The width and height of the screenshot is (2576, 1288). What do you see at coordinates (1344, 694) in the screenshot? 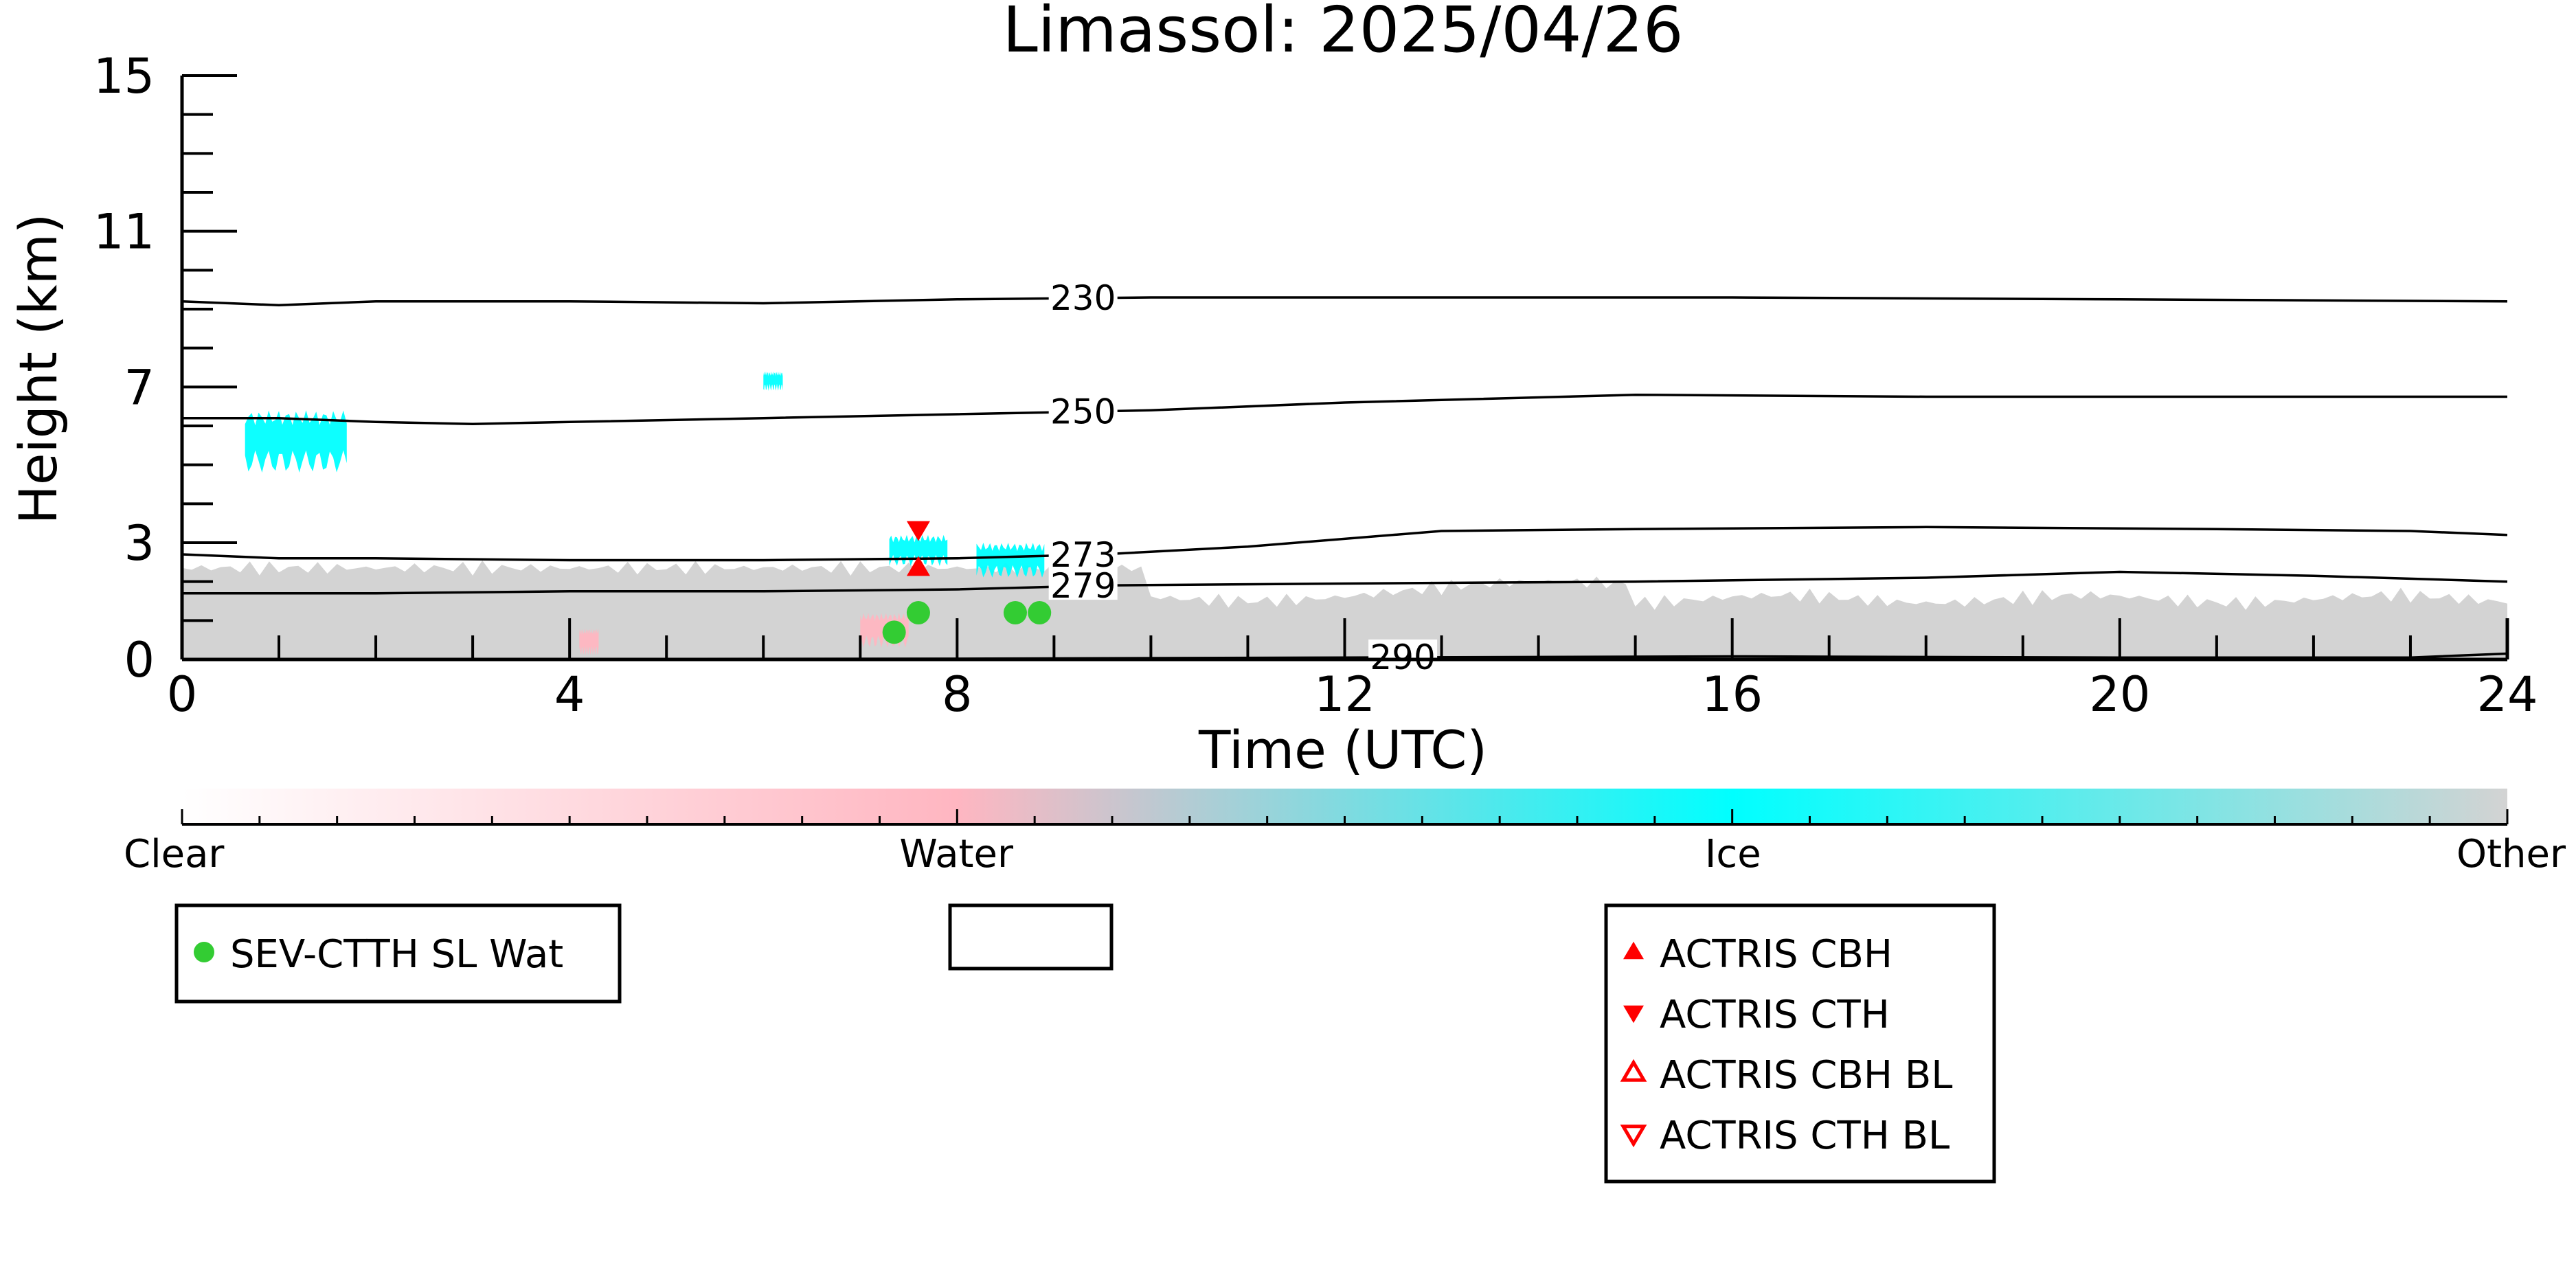
I see `x-tick-label: 12` at bounding box center [1344, 694].